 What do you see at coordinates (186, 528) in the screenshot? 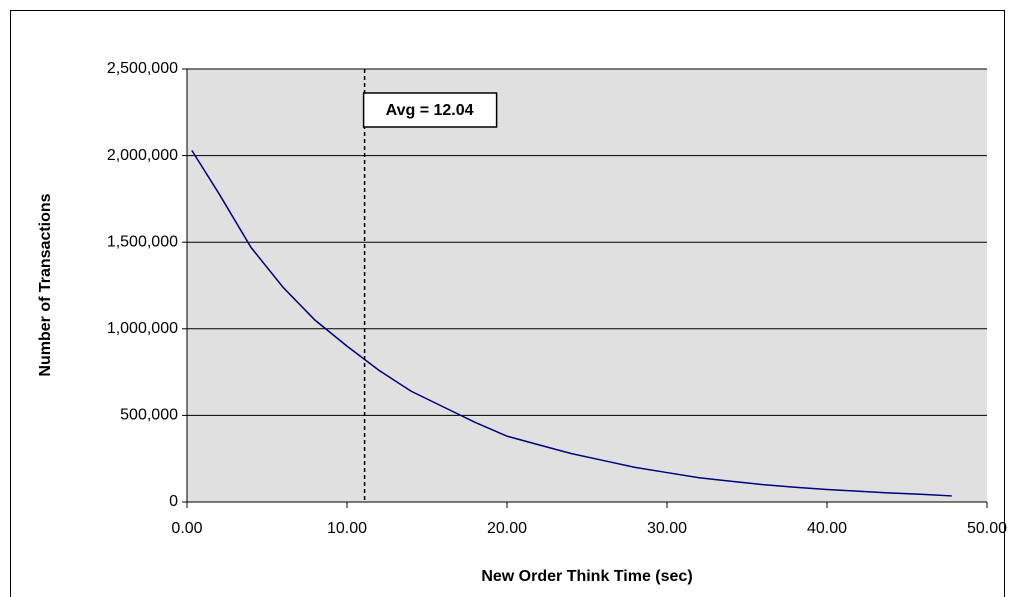
I see `x-tick-label: 0.00` at bounding box center [186, 528].